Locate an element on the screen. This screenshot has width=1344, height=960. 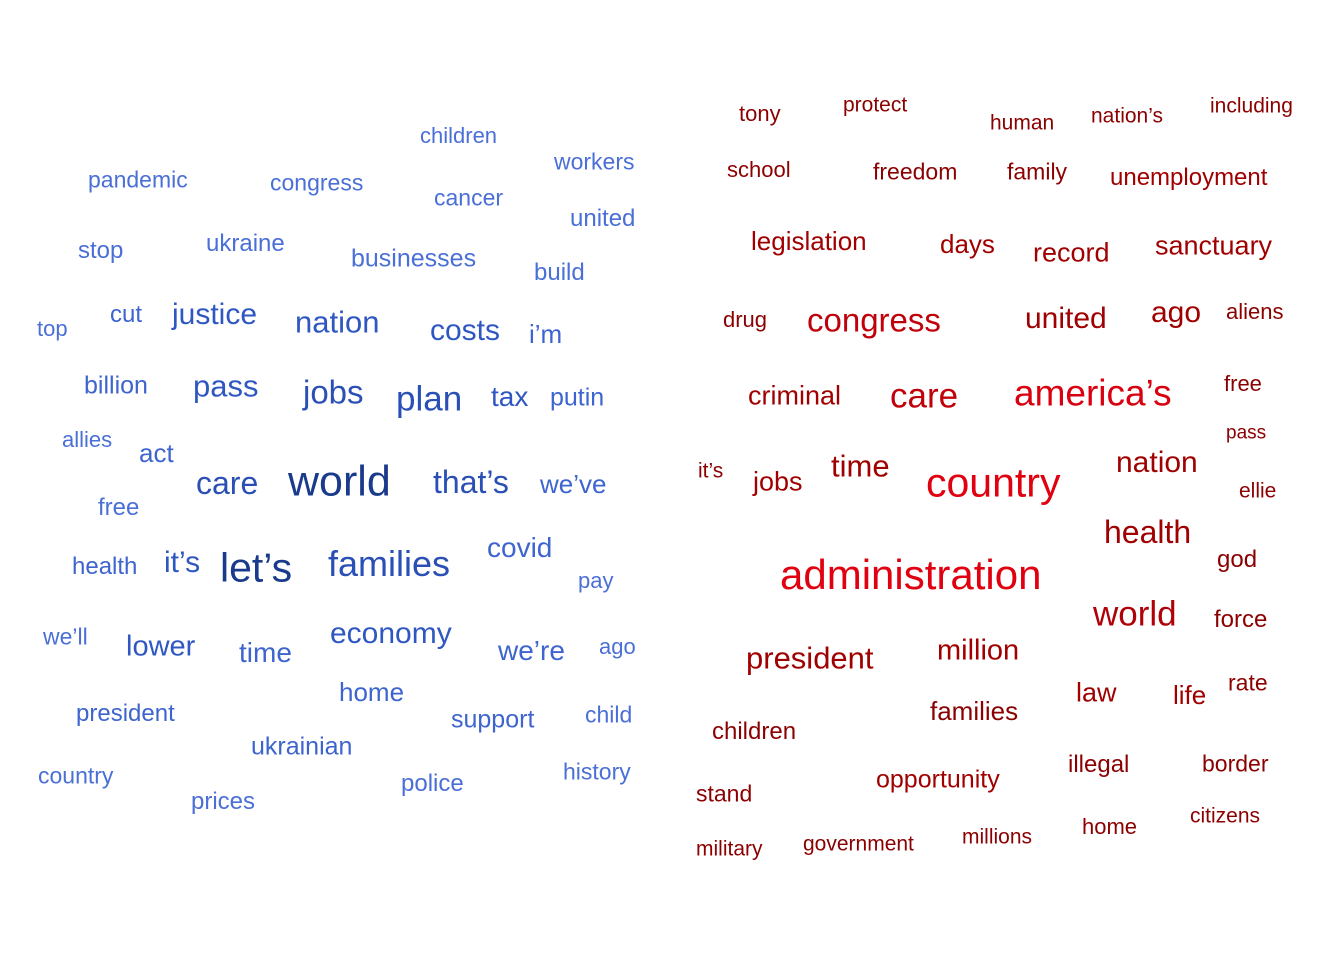
right-cloud-word: life is located at coordinates (1190, 695).